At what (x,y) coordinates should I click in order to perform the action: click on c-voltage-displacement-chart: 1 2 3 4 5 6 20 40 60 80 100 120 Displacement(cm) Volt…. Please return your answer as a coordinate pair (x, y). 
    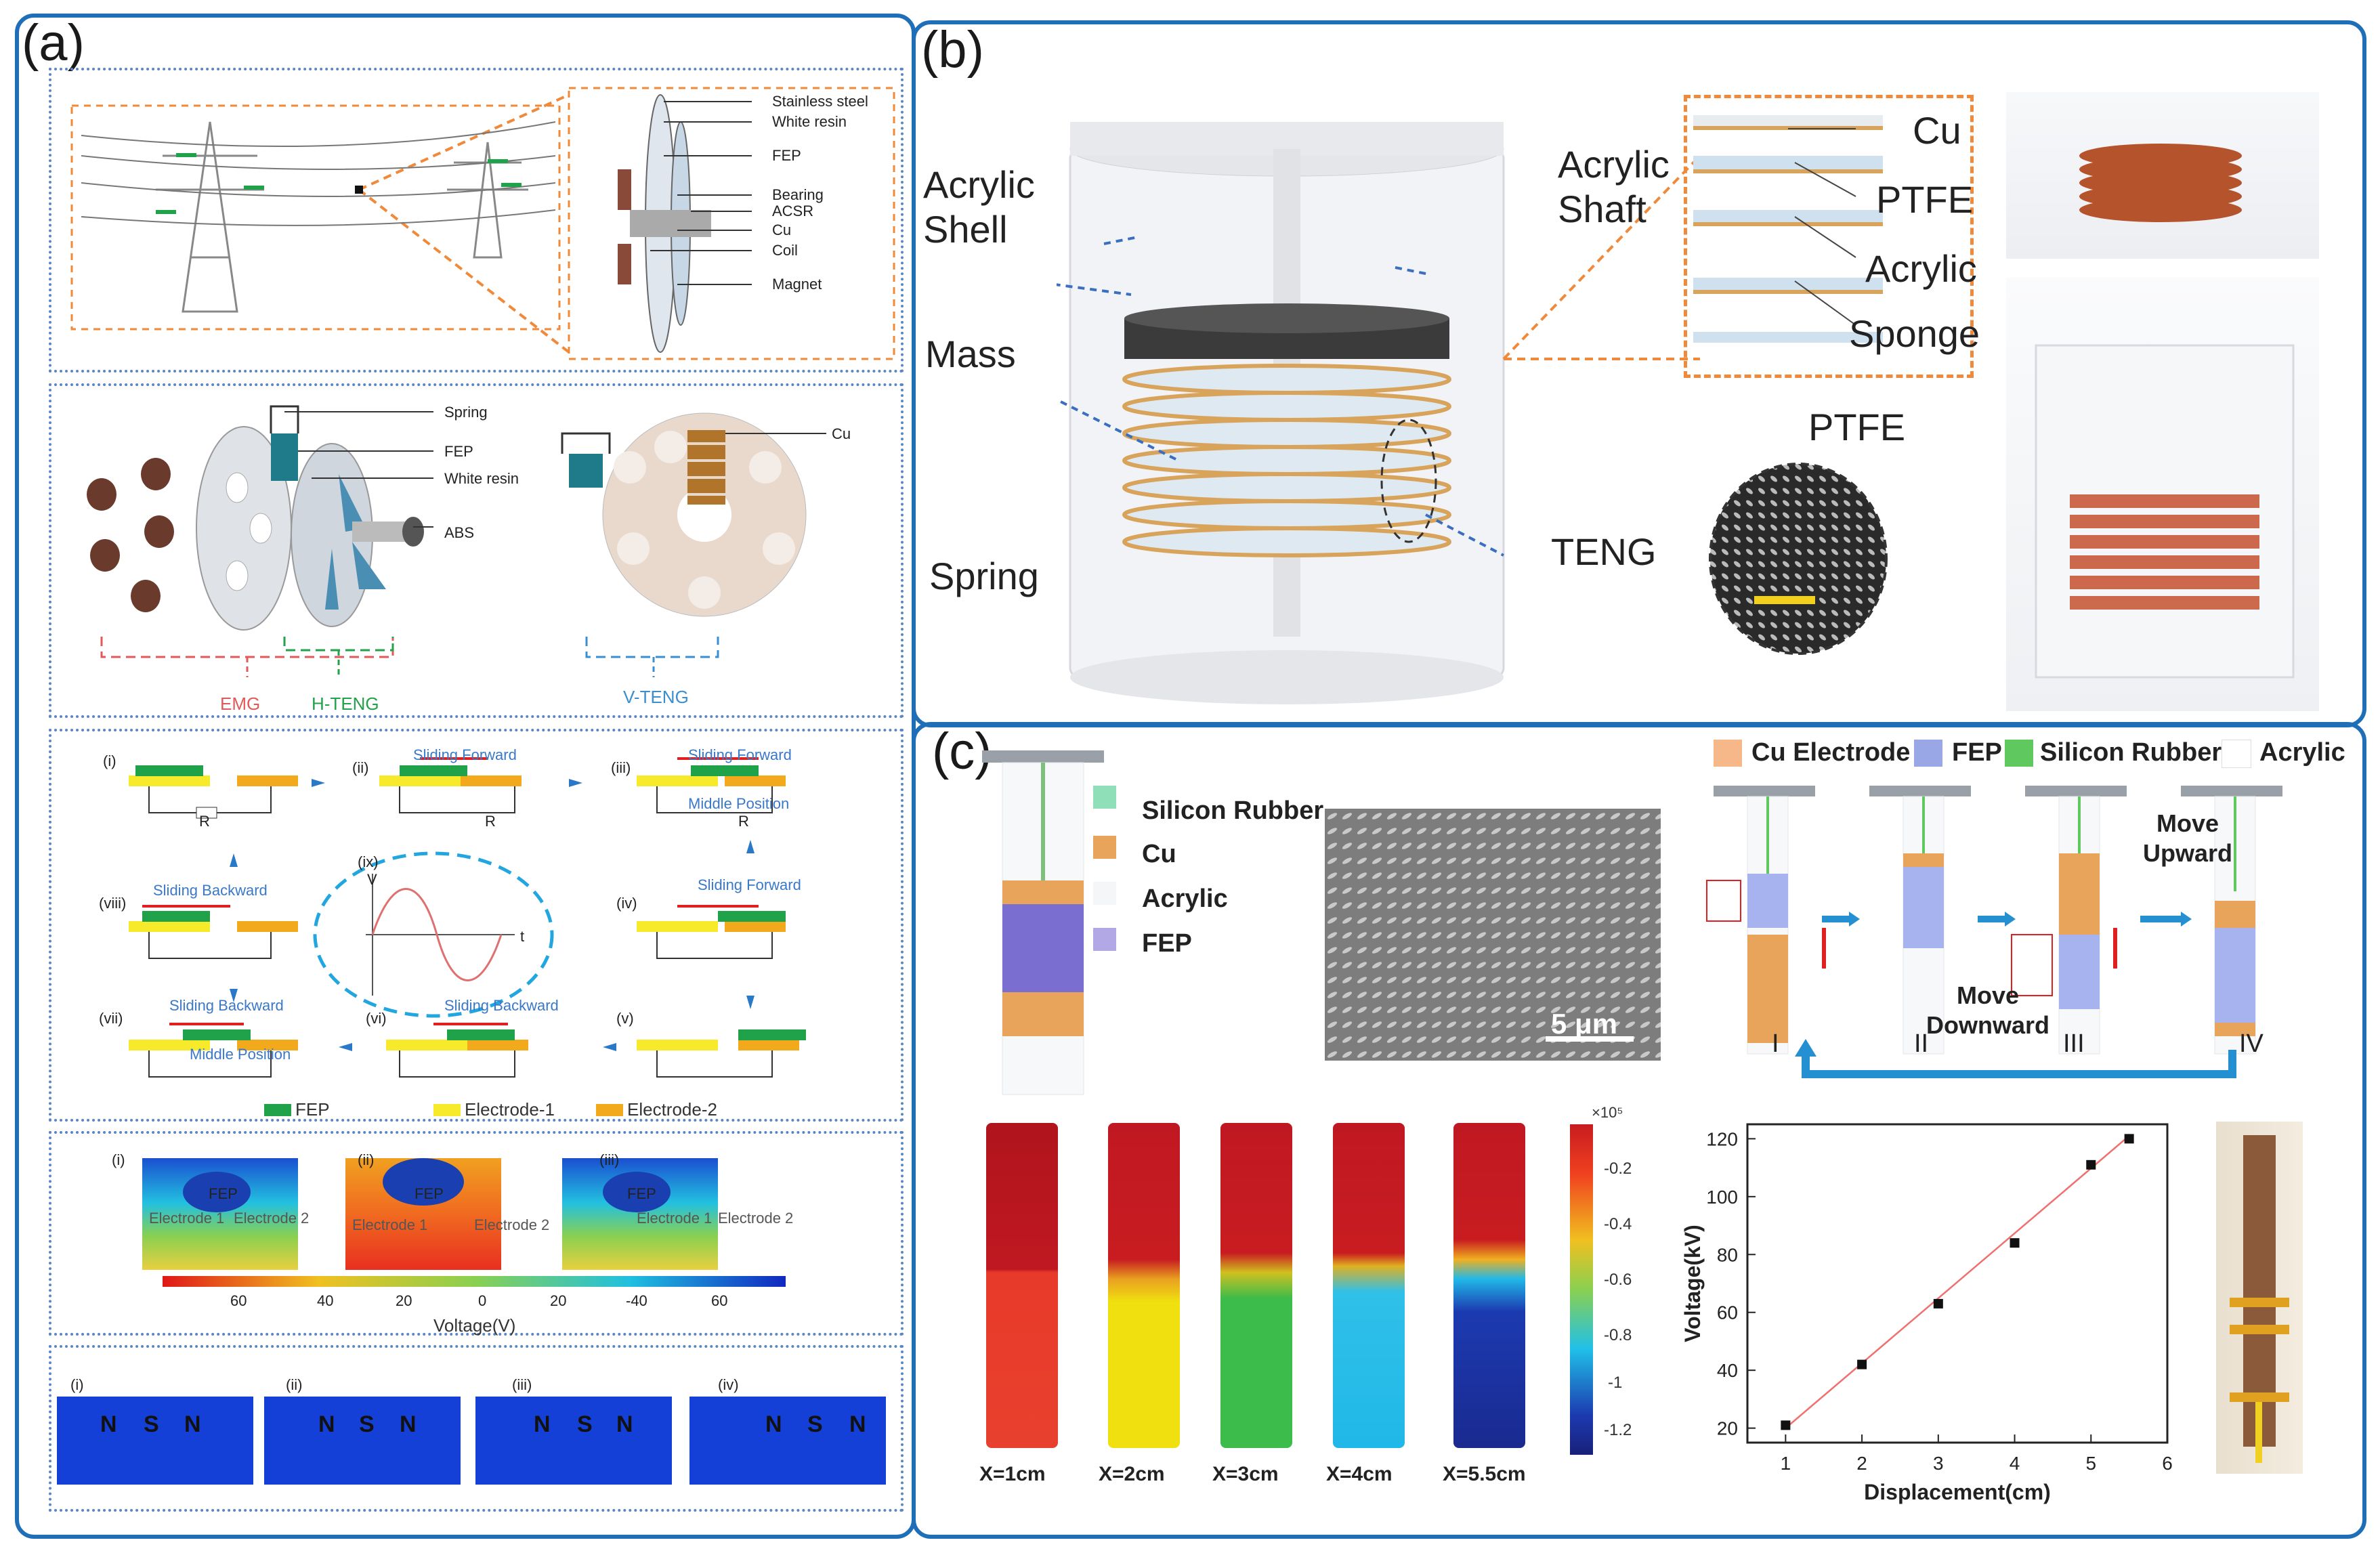
    Looking at the image, I should click on (1926, 1313).